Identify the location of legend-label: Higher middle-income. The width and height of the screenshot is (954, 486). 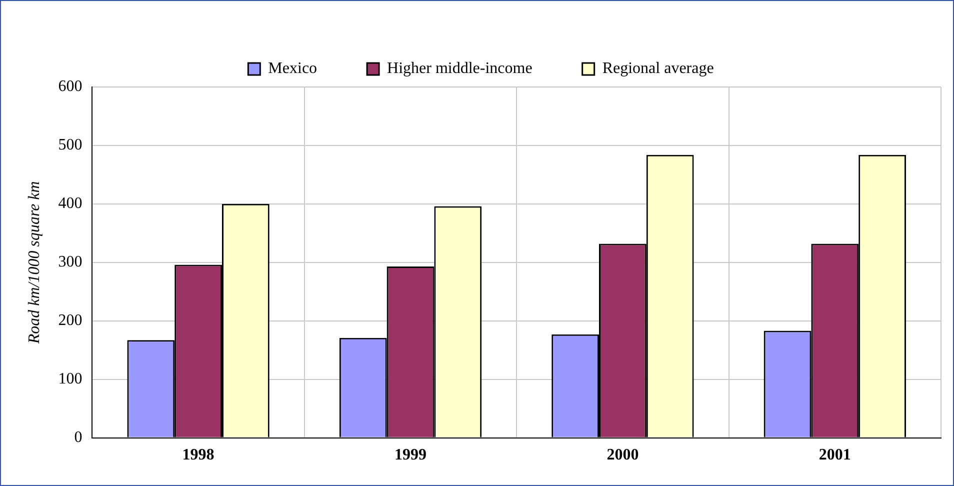
(459, 69).